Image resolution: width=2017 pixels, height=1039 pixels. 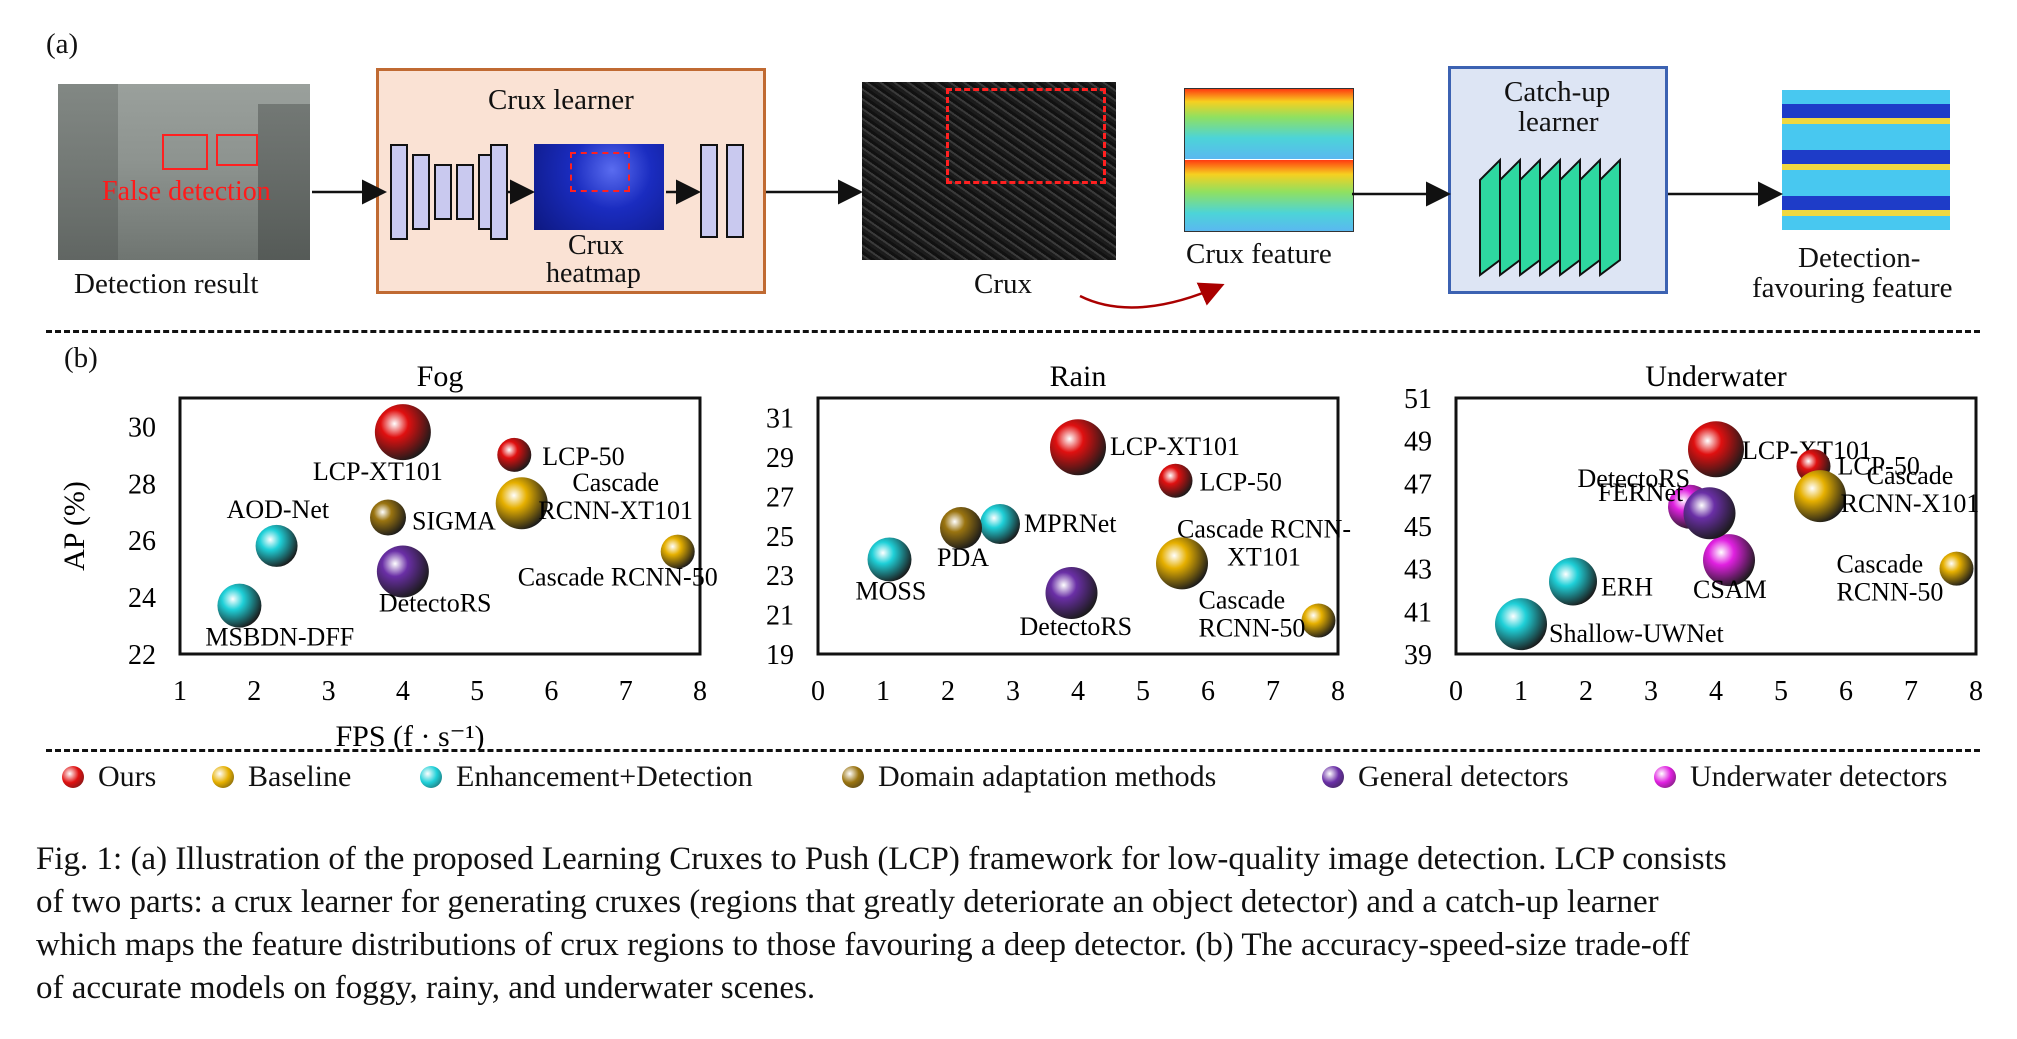 I want to click on y-tick-label: 21, so click(x=780, y=616).